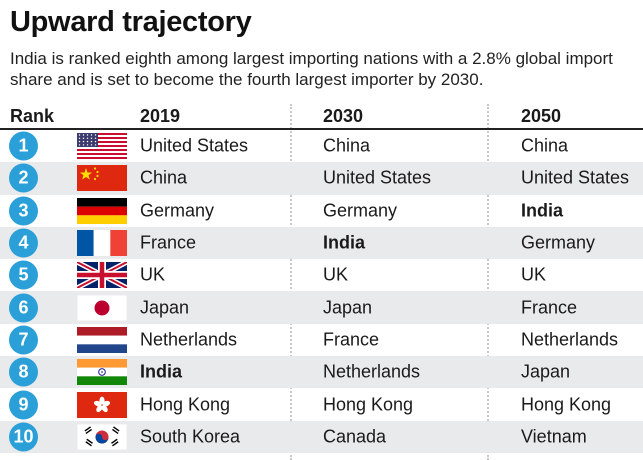 Image resolution: width=643 pixels, height=460 pixels. What do you see at coordinates (102, 404) in the screenshot?
I see `hong-kong-flag-icon` at bounding box center [102, 404].